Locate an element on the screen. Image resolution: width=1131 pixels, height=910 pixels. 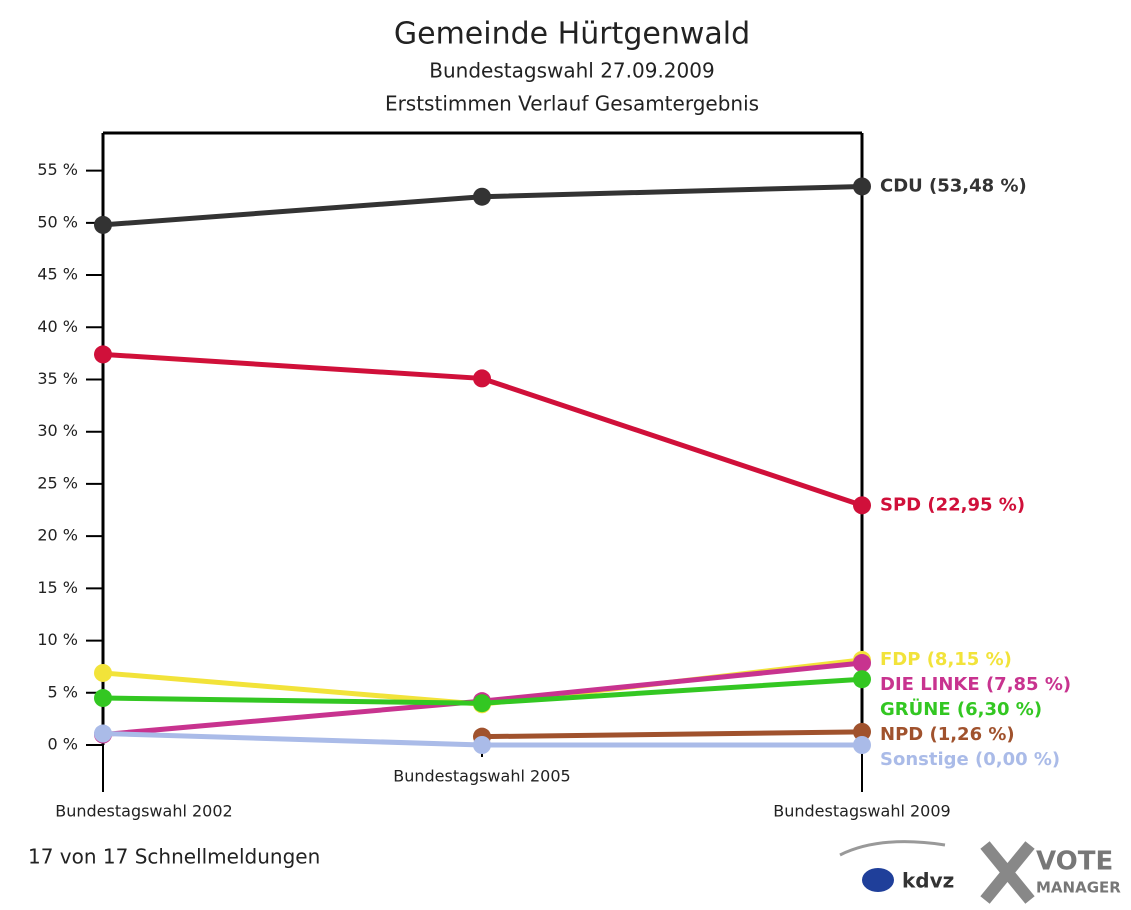
value-label: FDP (8,15 %) is located at coordinates (946, 659).